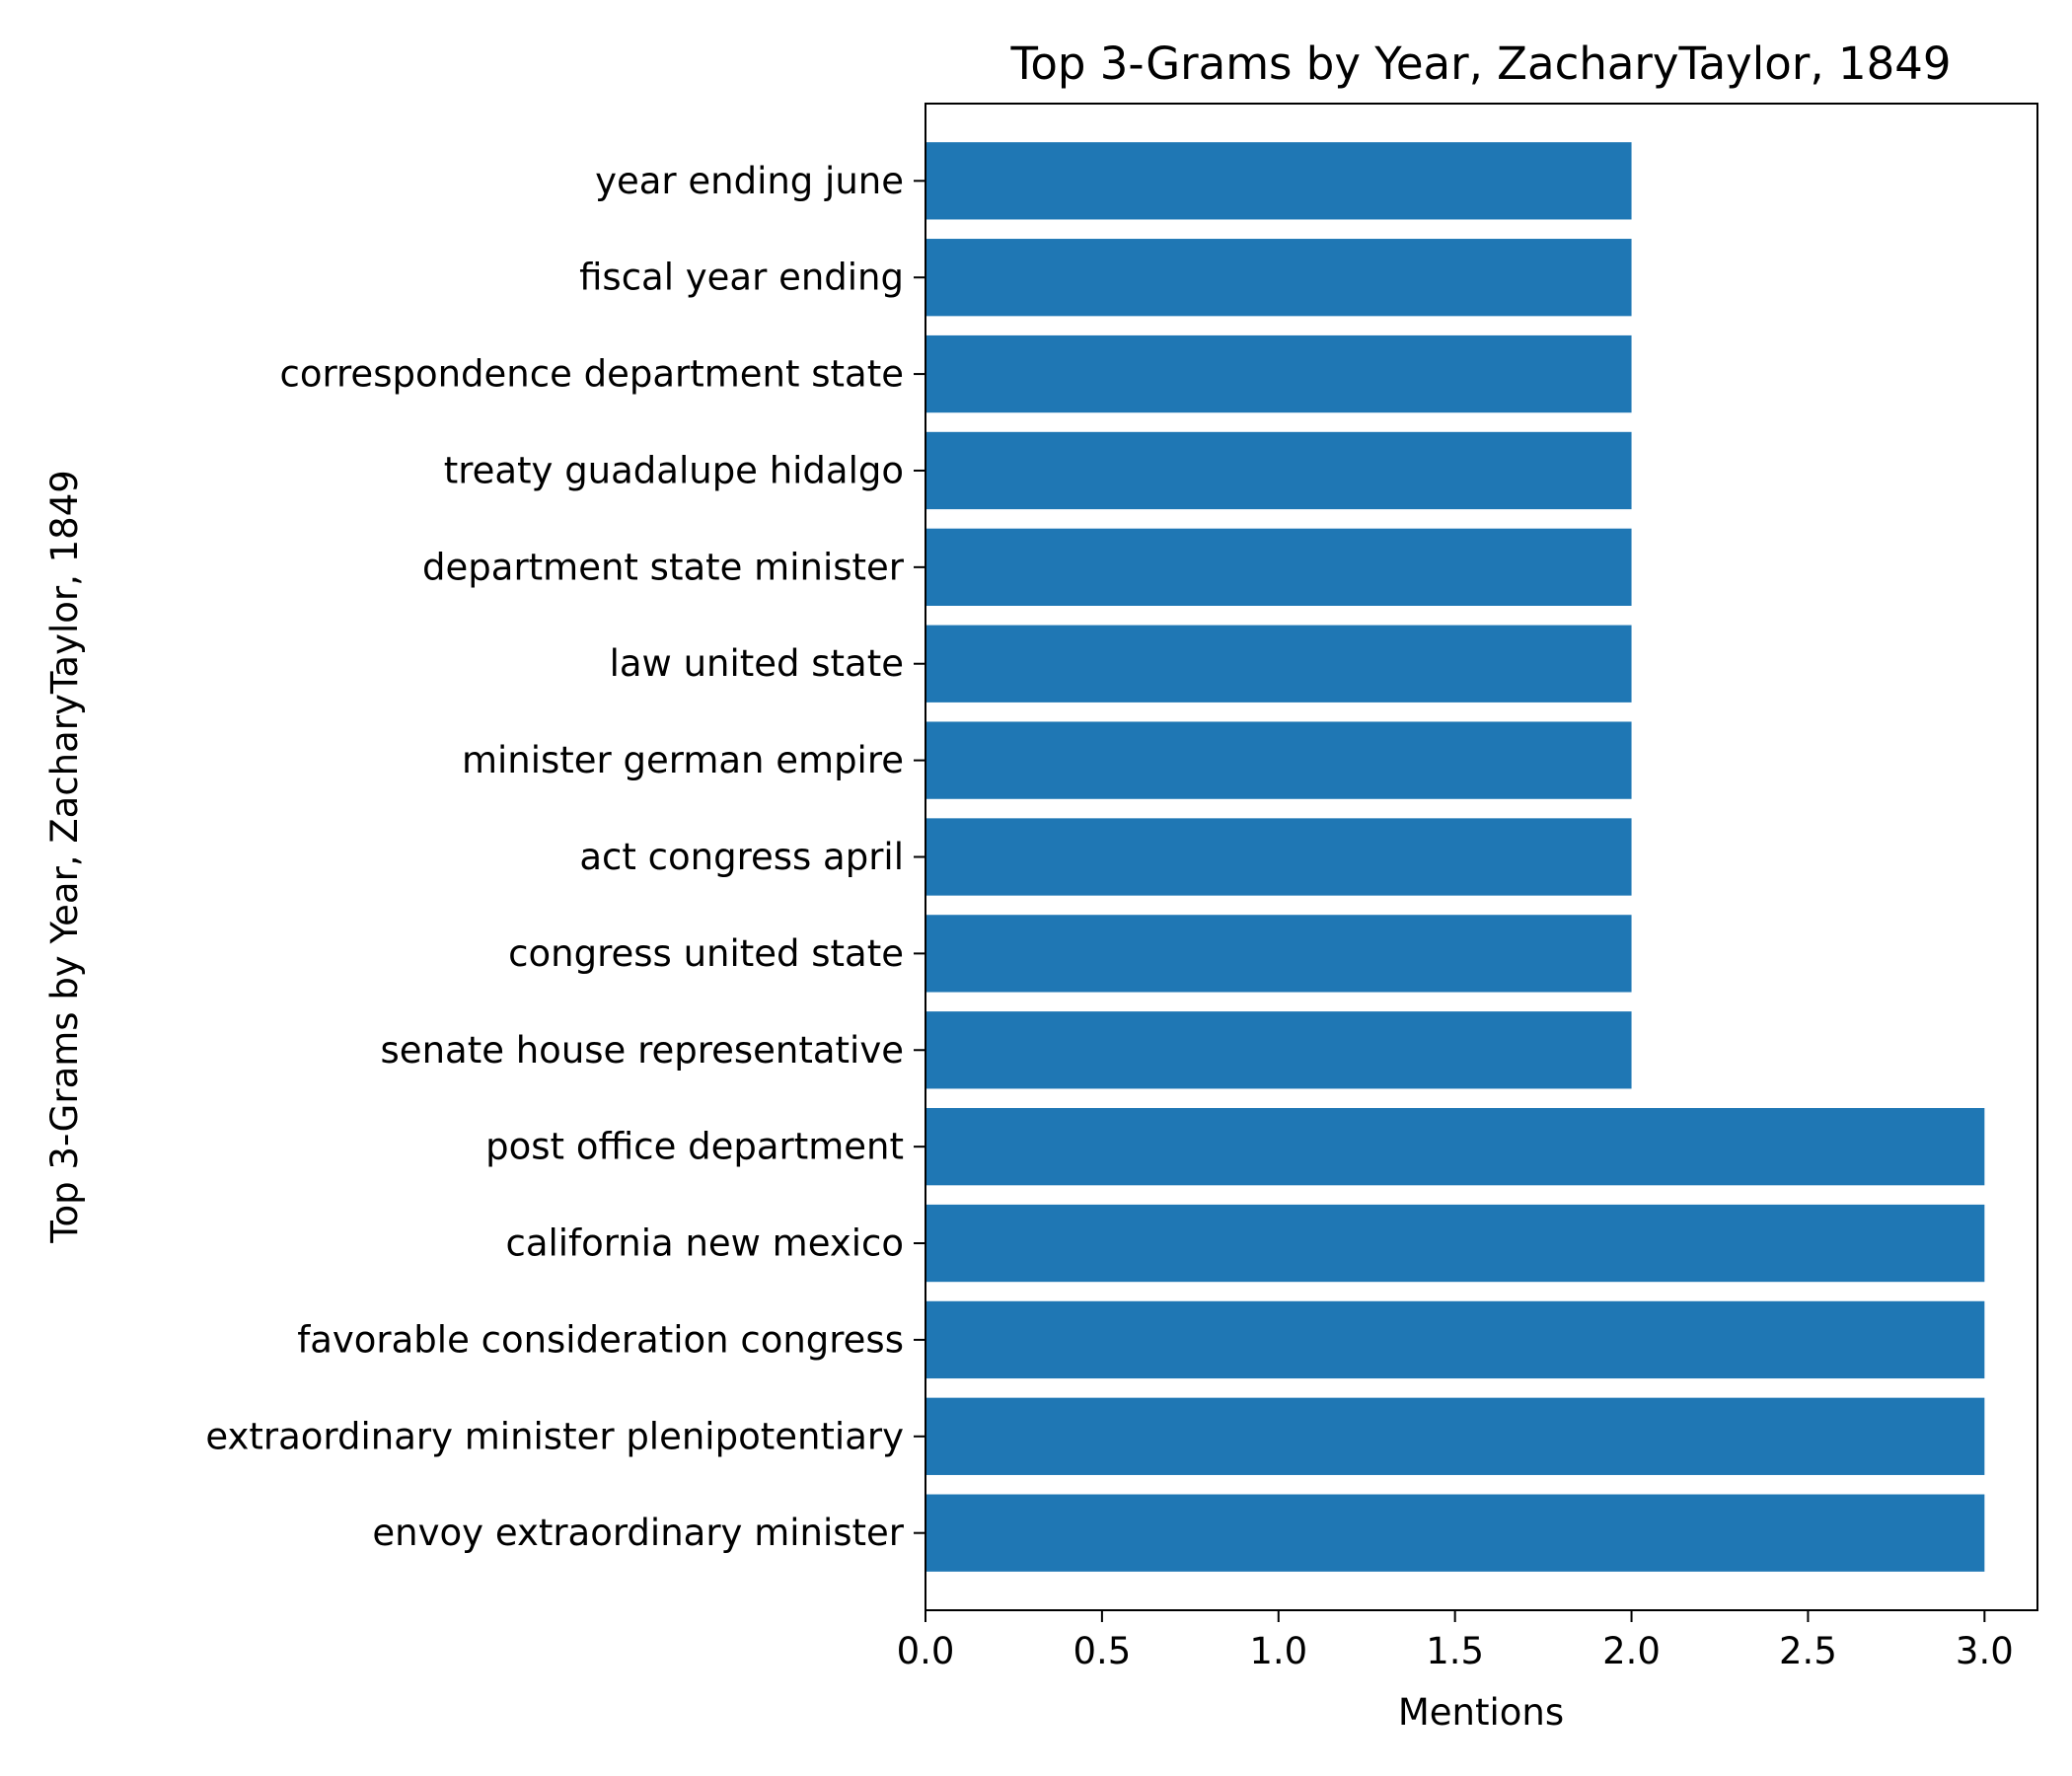  Describe the element at coordinates (1278, 181) in the screenshot. I see `bar-year-ending-june` at that location.